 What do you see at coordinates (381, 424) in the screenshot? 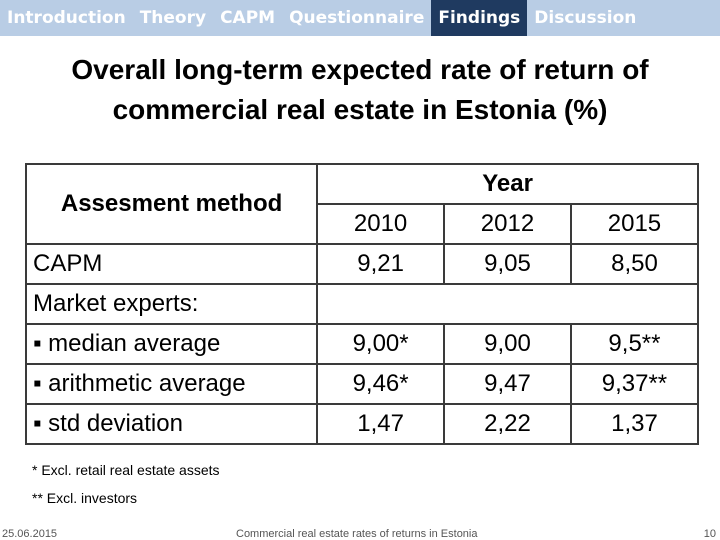
I see `table-cell: 1,47` at bounding box center [381, 424].